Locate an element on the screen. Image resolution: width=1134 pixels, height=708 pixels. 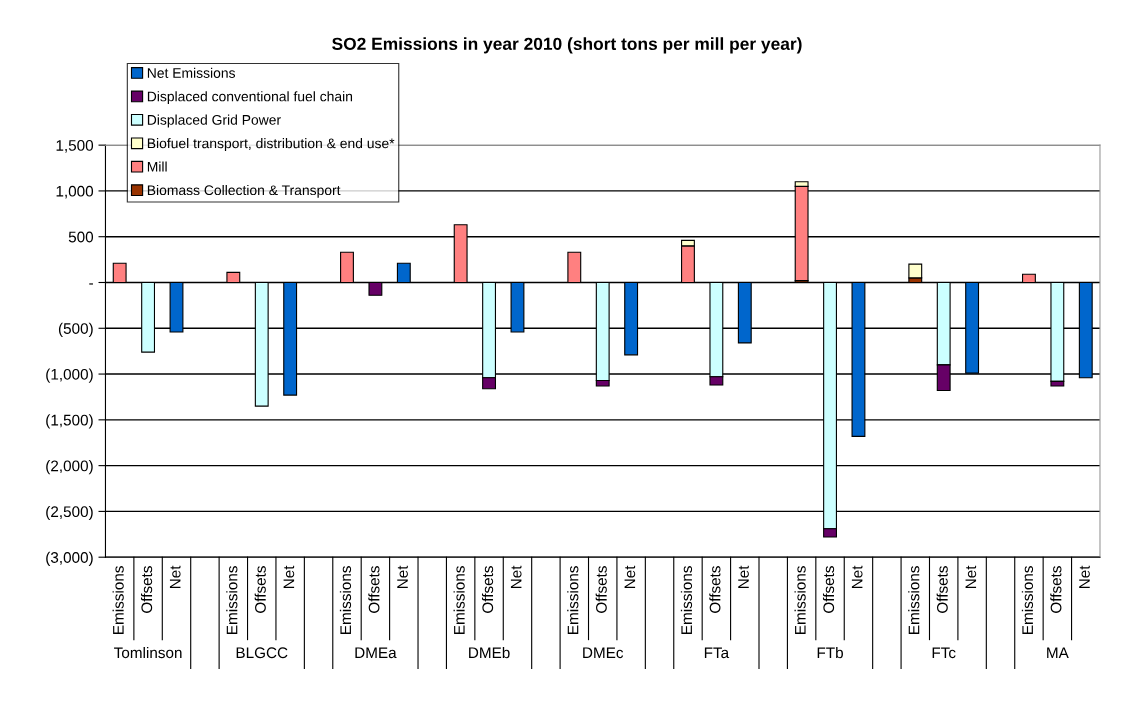
legend-label: Displaced Grid Power is located at coordinates (214, 121).